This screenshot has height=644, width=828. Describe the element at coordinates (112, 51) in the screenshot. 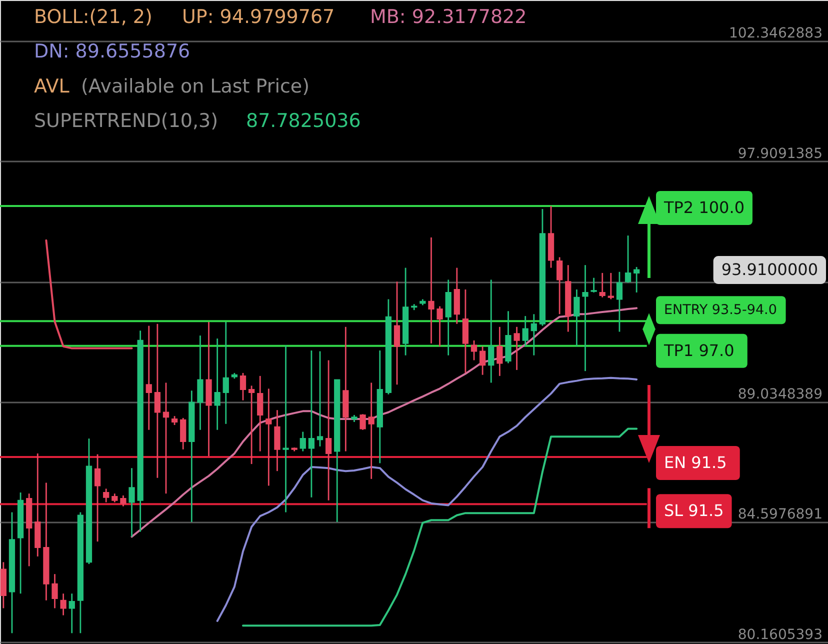

I see `text: DN: 89.6555876` at that location.